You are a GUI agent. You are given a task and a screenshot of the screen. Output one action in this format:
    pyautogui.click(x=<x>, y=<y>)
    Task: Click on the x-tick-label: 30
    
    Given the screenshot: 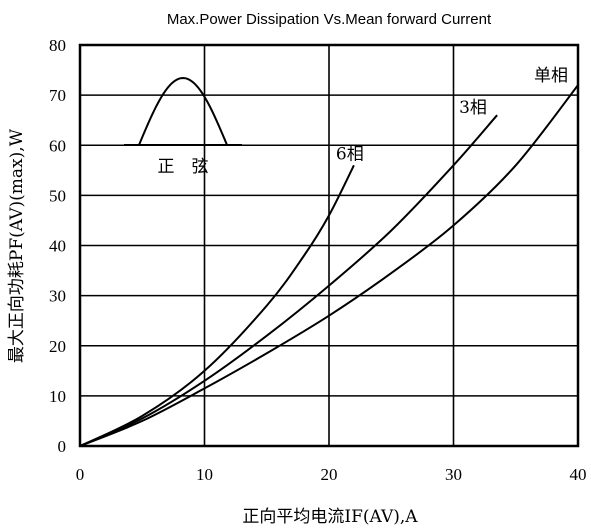 What is the action you would take?
    pyautogui.click(x=453, y=474)
    